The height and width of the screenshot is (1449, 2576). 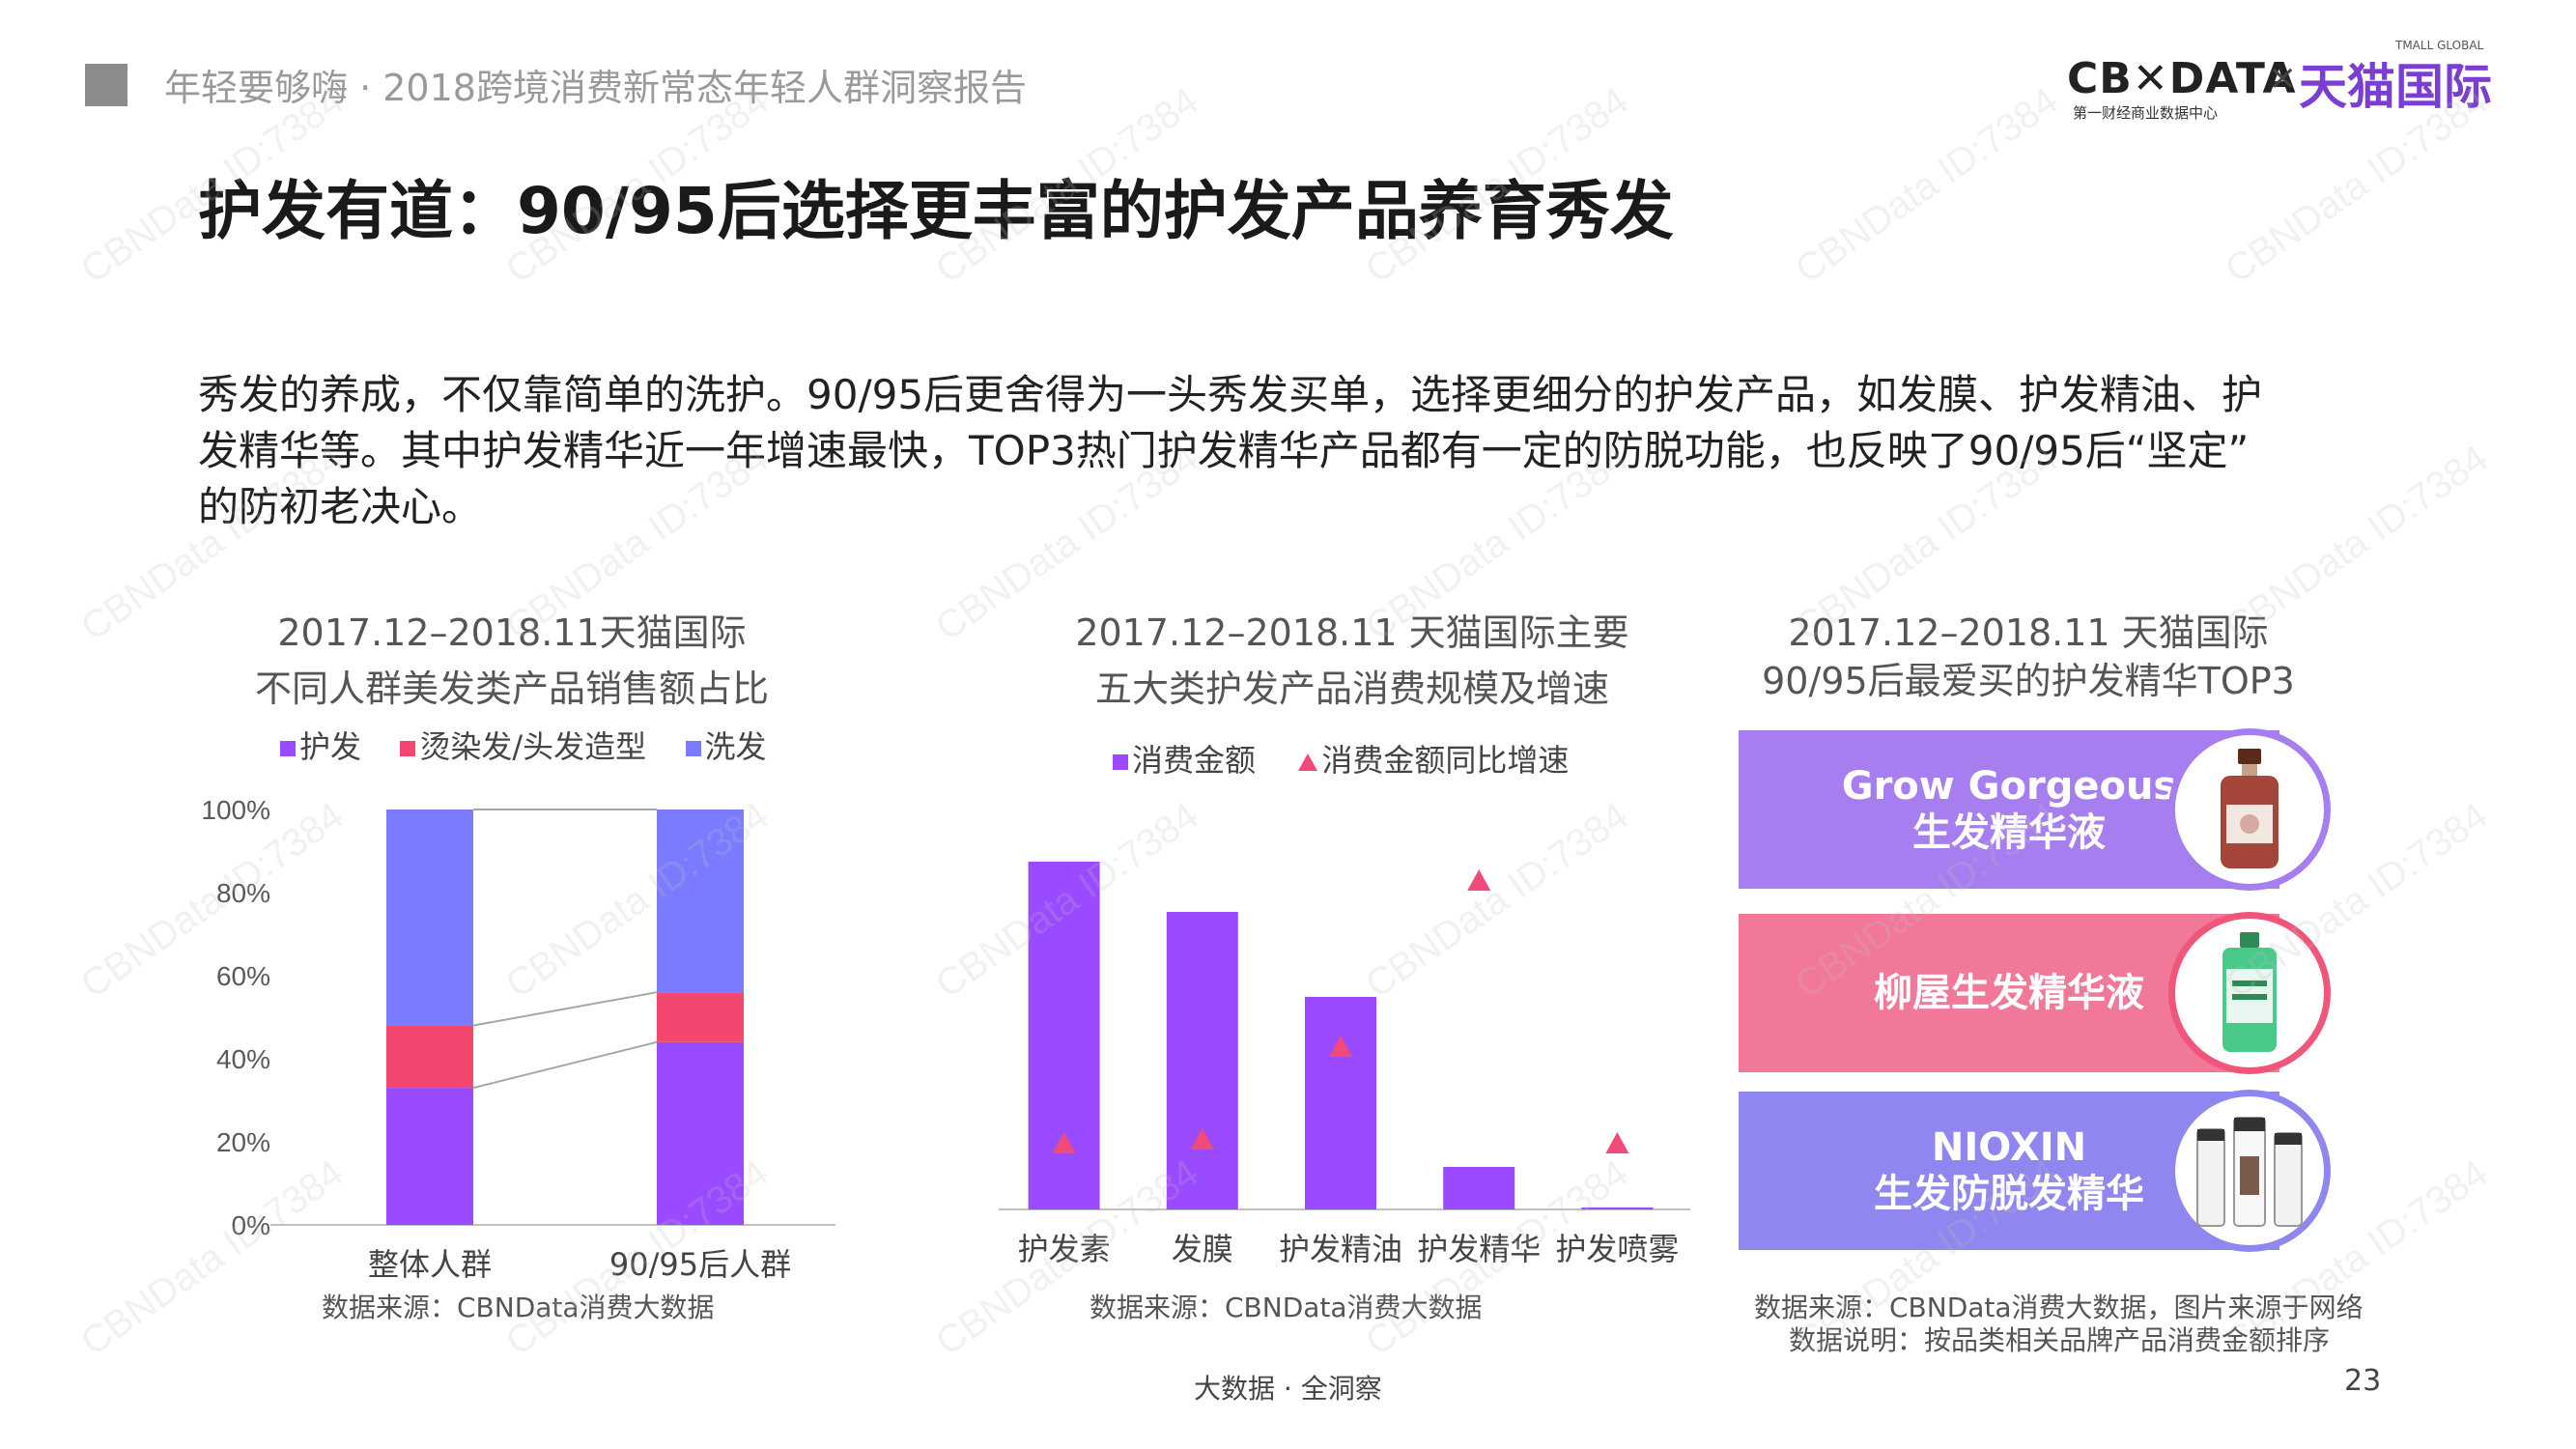 What do you see at coordinates (700, 1264) in the screenshot?
I see `x-category-label: 90/95后人群` at bounding box center [700, 1264].